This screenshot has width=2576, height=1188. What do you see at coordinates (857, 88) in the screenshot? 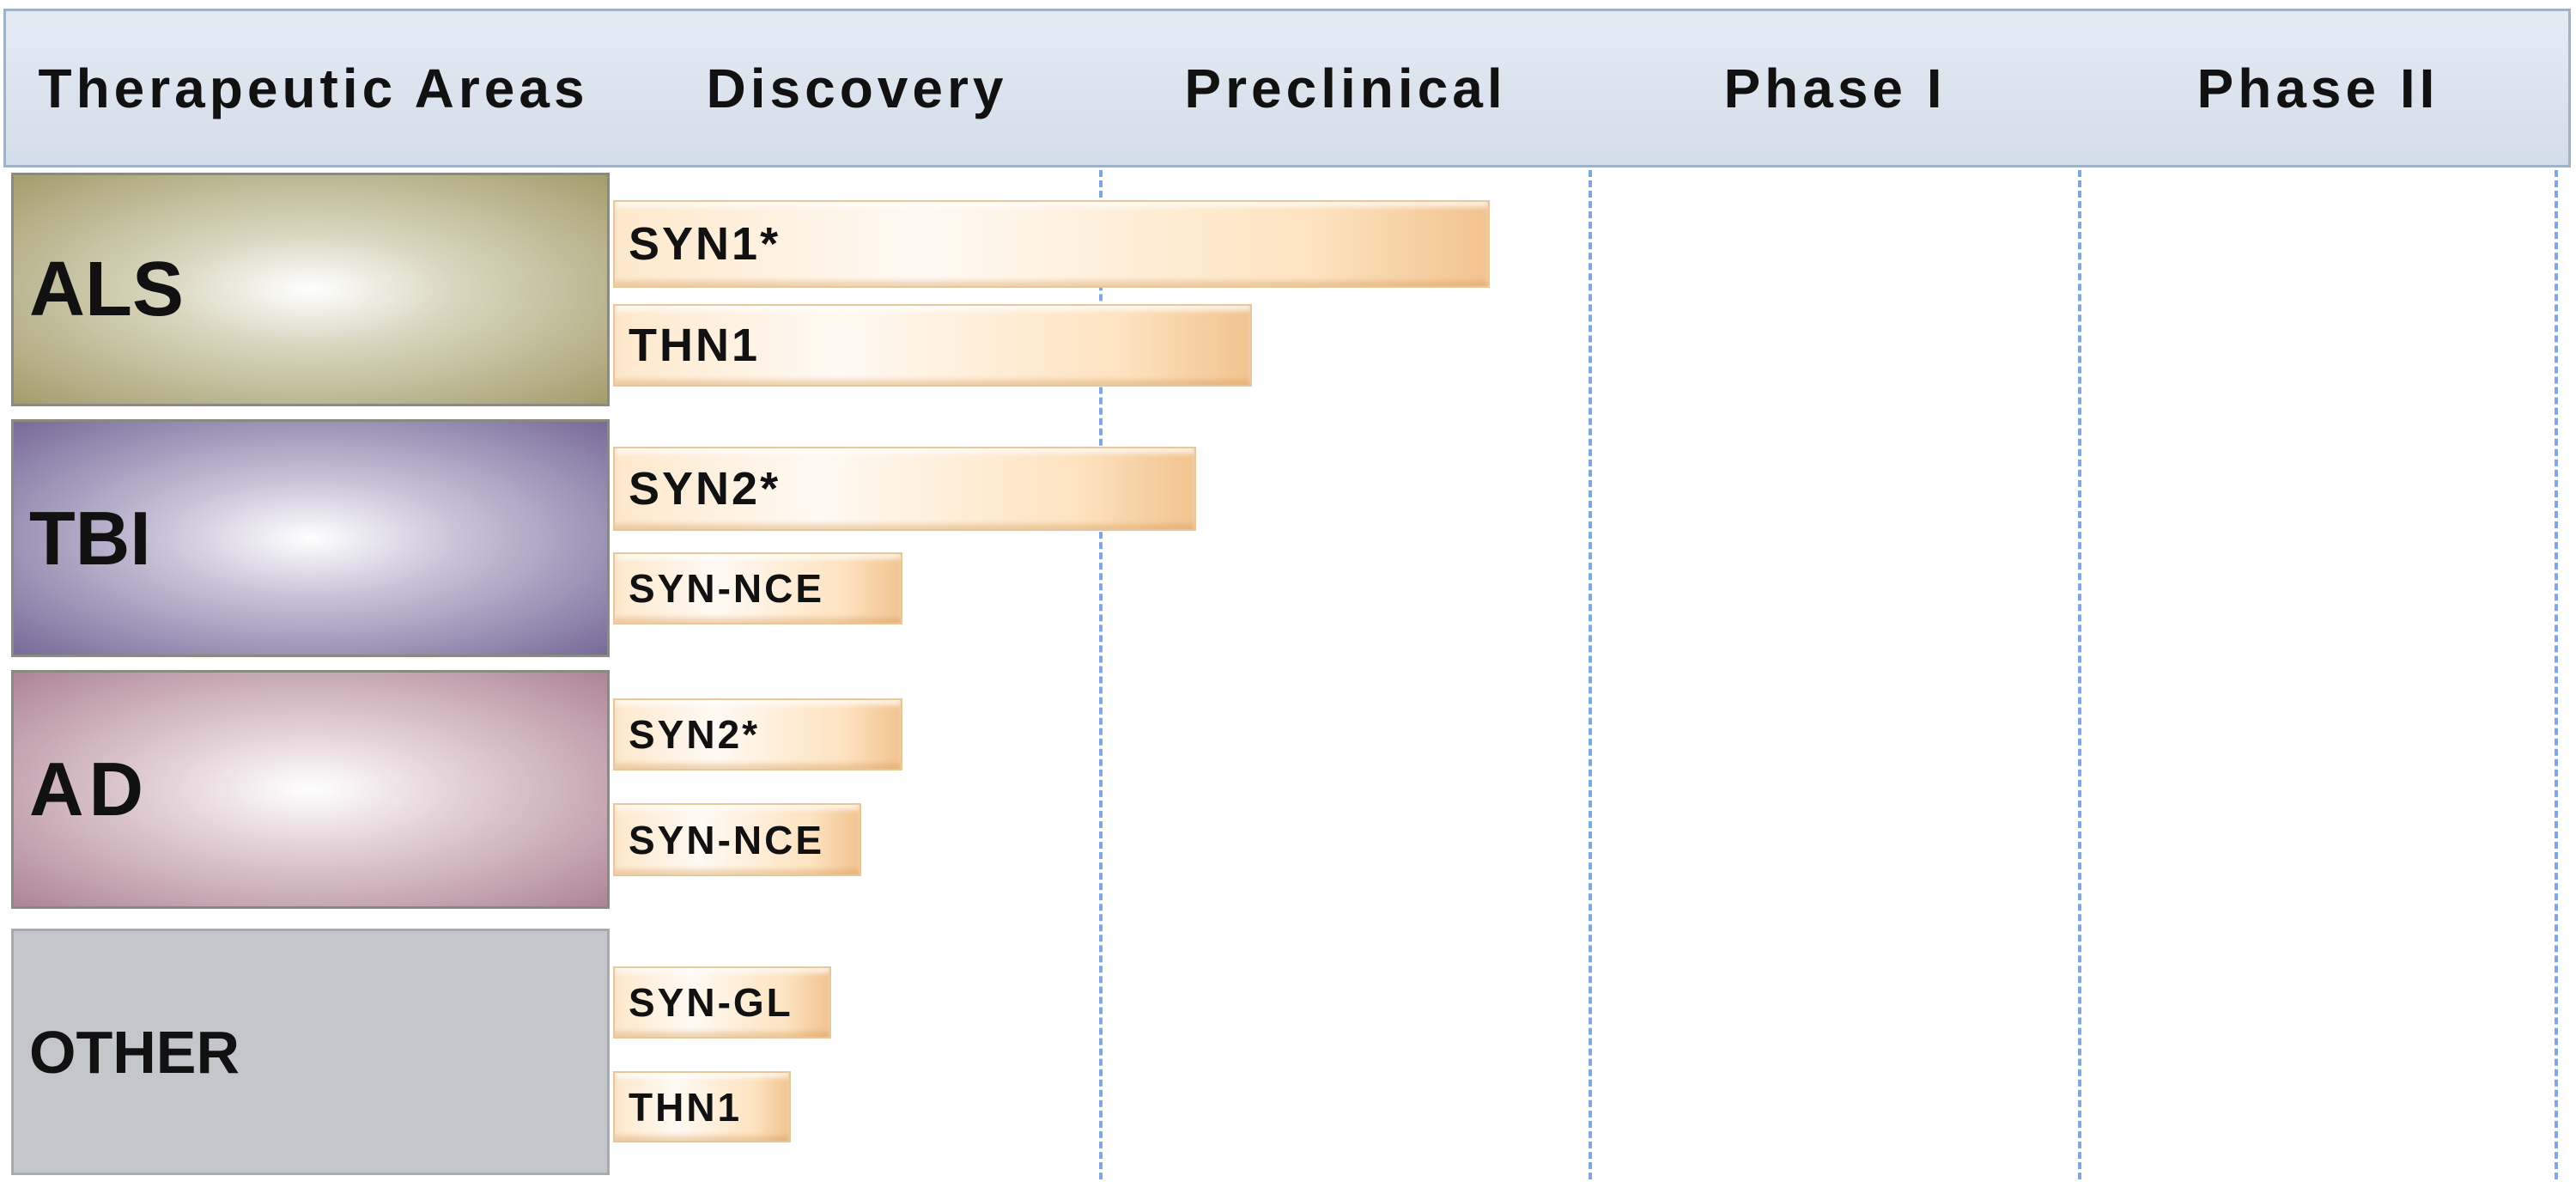
I see `column-header: Discovery` at bounding box center [857, 88].